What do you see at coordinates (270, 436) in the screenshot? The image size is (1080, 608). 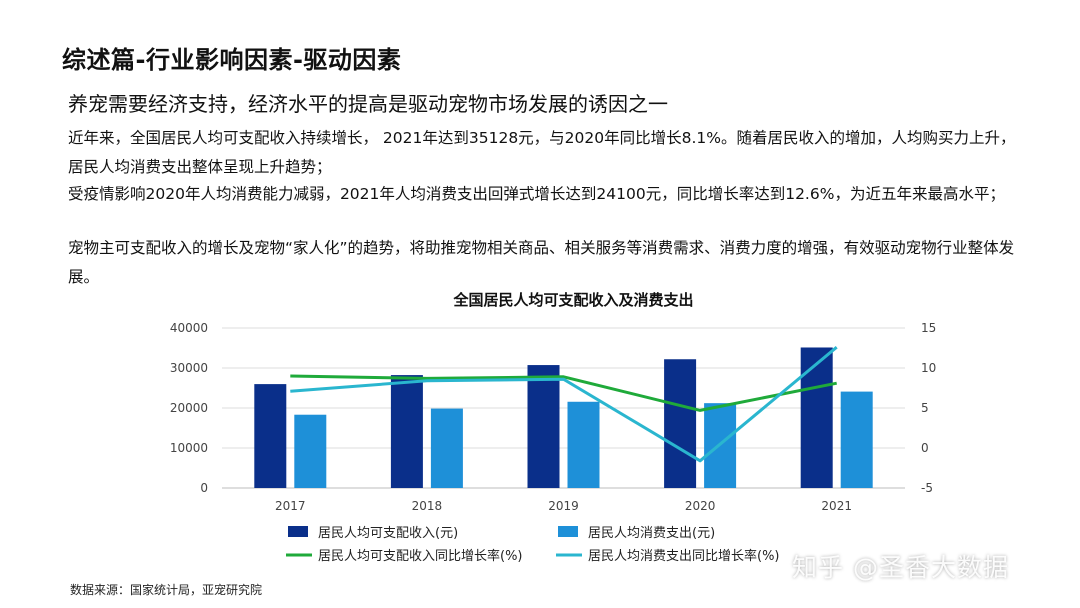 I see `bar-income-2017` at bounding box center [270, 436].